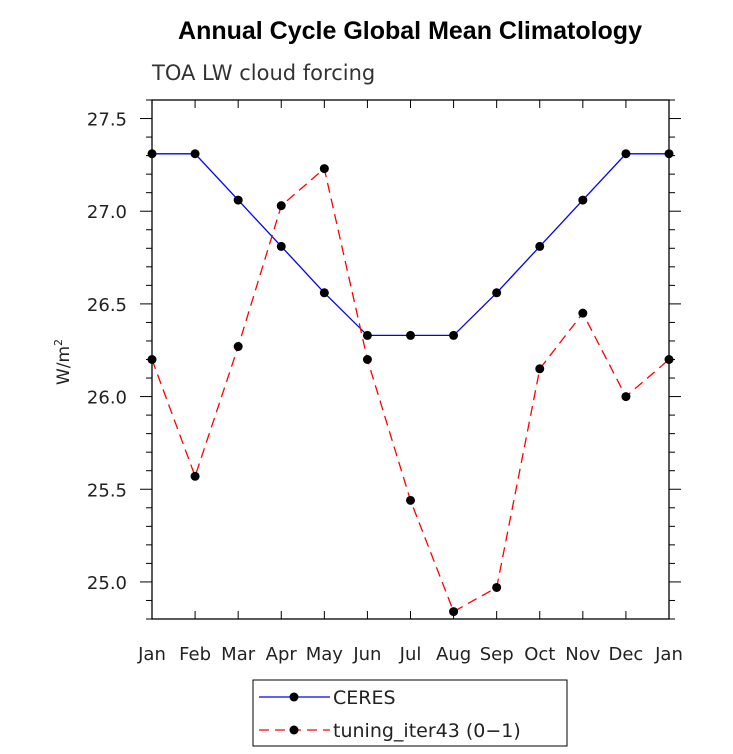 The height and width of the screenshot is (754, 733). Describe the element at coordinates (195, 654) in the screenshot. I see `x-tick-label: Feb` at that location.